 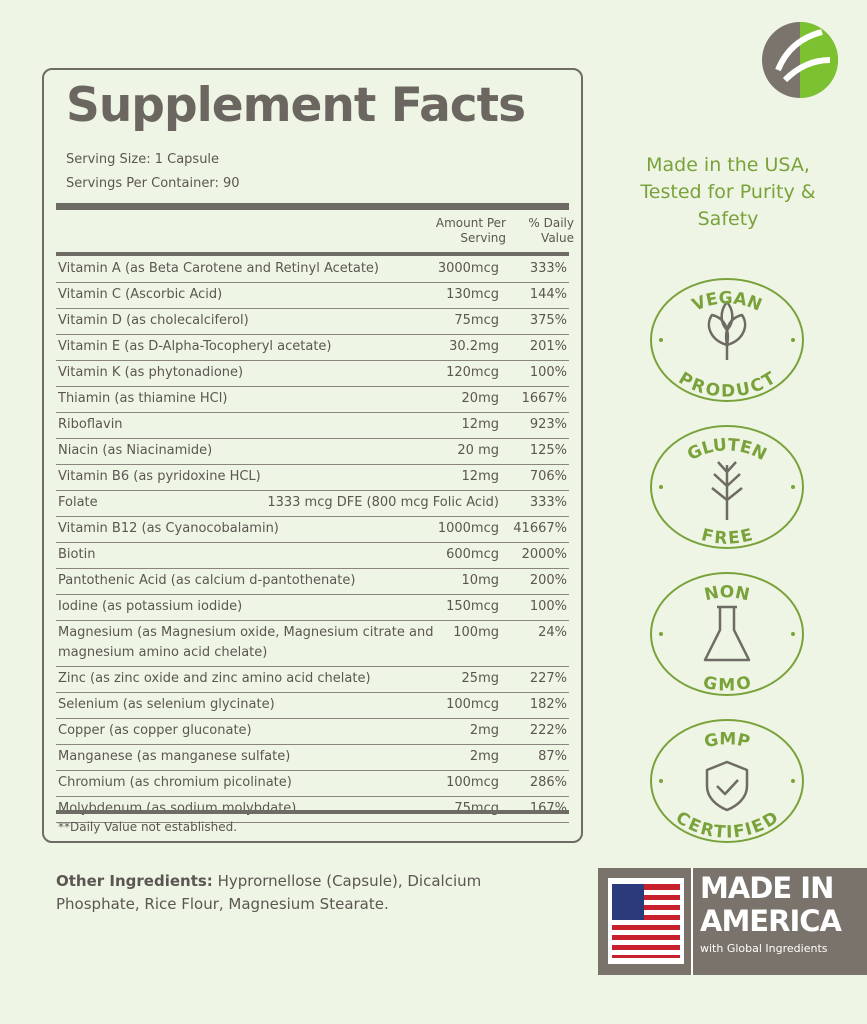 What do you see at coordinates (764, 948) in the screenshot?
I see `mia-subtitle: with Global Ingredients` at bounding box center [764, 948].